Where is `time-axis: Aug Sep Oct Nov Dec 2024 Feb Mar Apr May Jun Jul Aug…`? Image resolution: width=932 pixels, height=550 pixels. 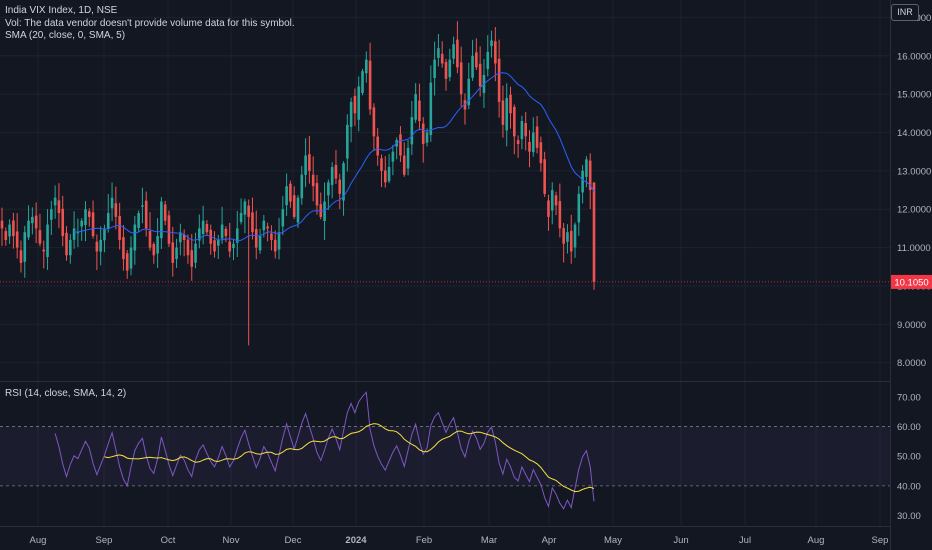 time-axis: Aug Sep Oct Nov Dec 2024 Feb Mar Apr May Jun Jul Aug… is located at coordinates (459, 540).